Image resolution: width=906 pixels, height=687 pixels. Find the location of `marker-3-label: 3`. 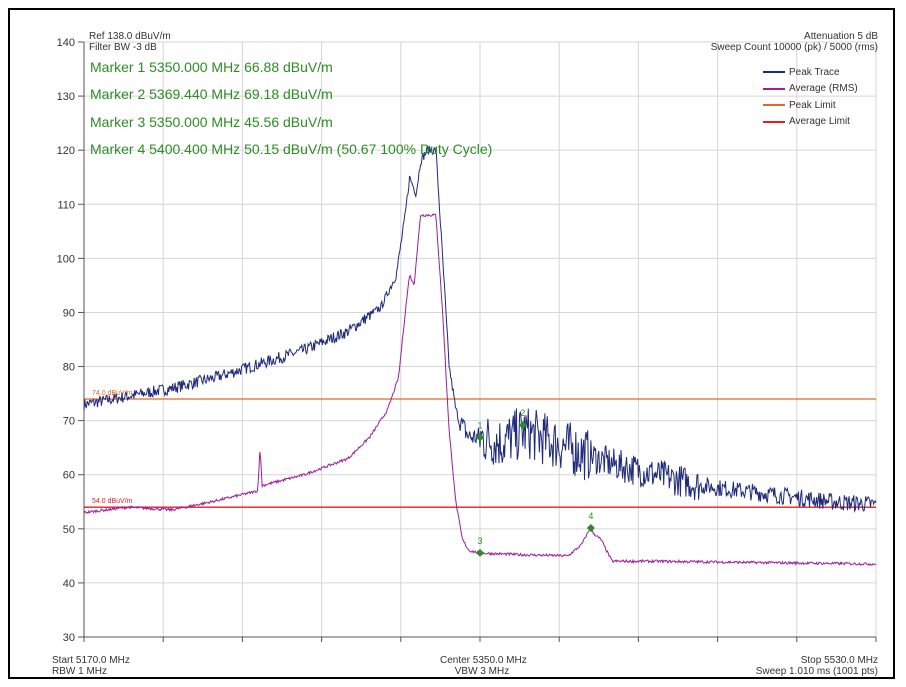

marker-3-label: 3 is located at coordinates (479, 541).